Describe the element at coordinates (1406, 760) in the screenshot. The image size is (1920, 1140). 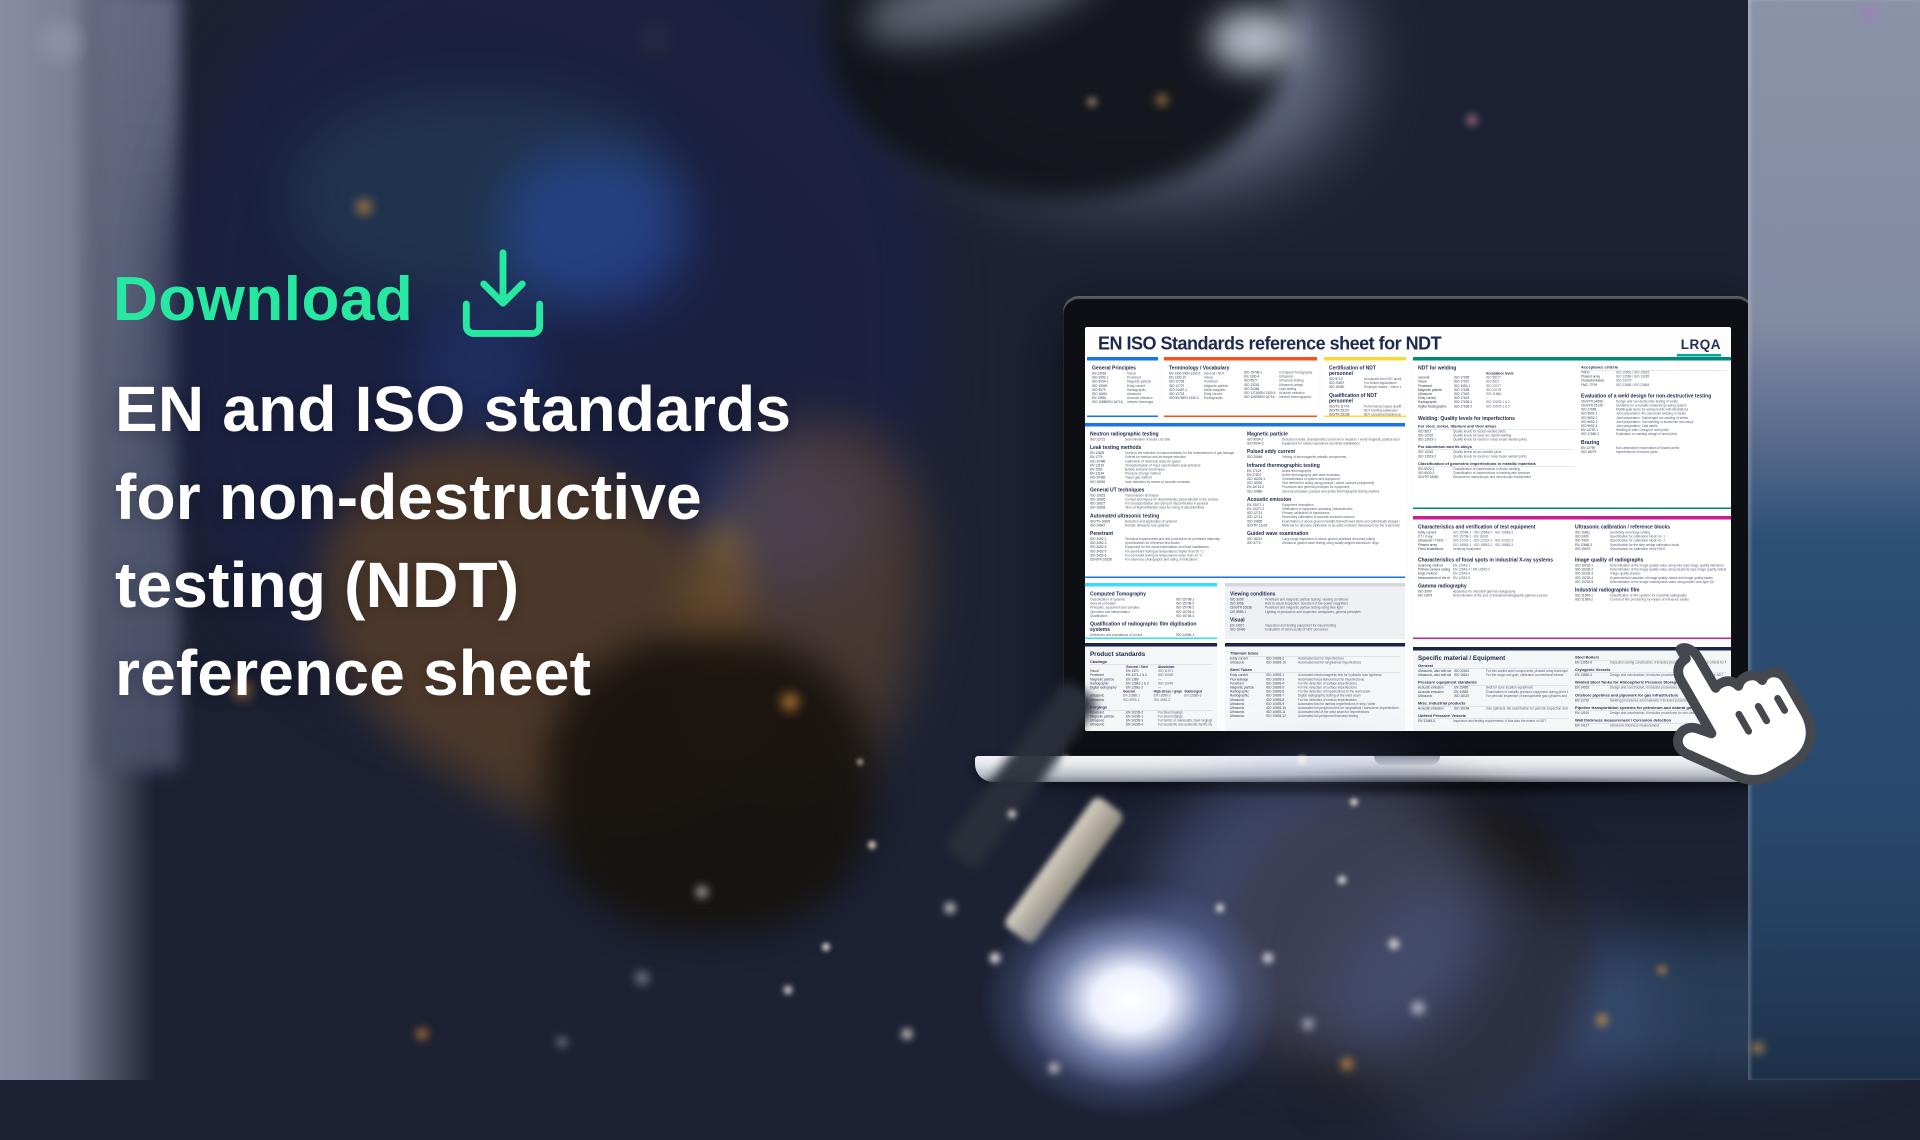
I see `laptop-base-notch` at that location.